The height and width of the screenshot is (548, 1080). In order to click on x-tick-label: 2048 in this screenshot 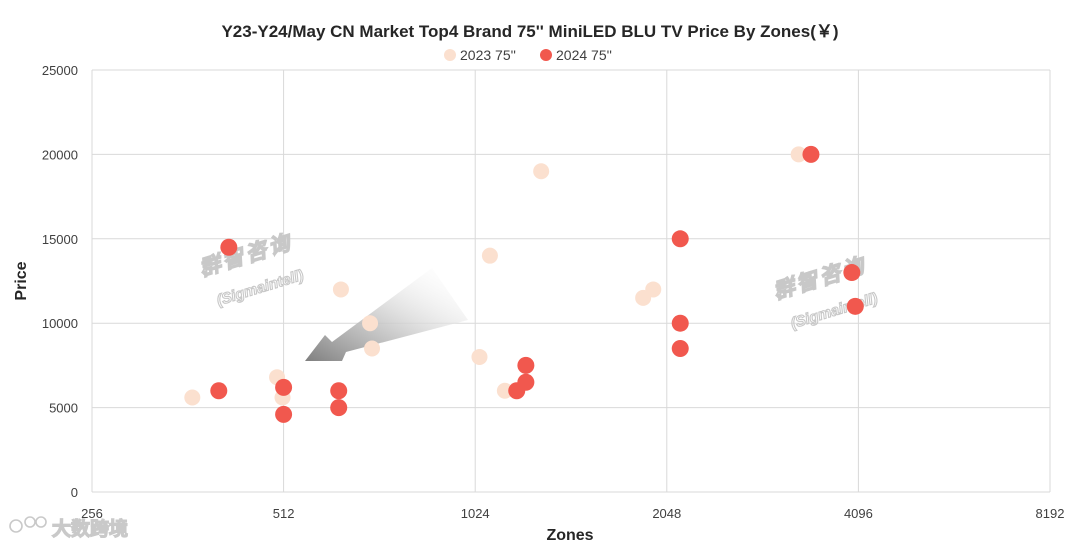, I will do `click(666, 513)`.